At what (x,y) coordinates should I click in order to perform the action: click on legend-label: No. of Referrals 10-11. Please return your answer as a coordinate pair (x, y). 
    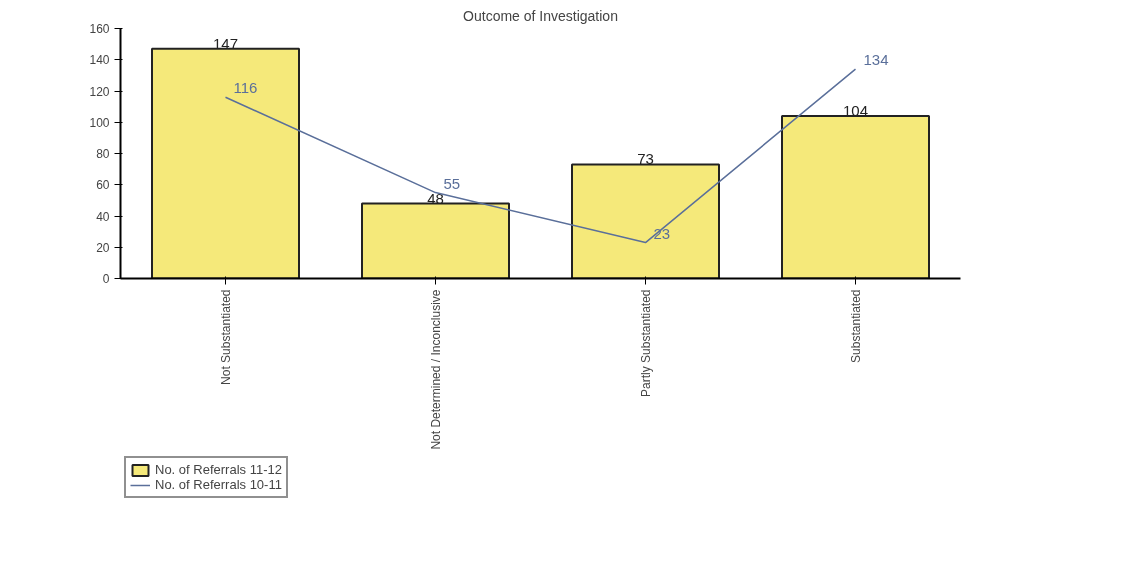
    Looking at the image, I should click on (218, 484).